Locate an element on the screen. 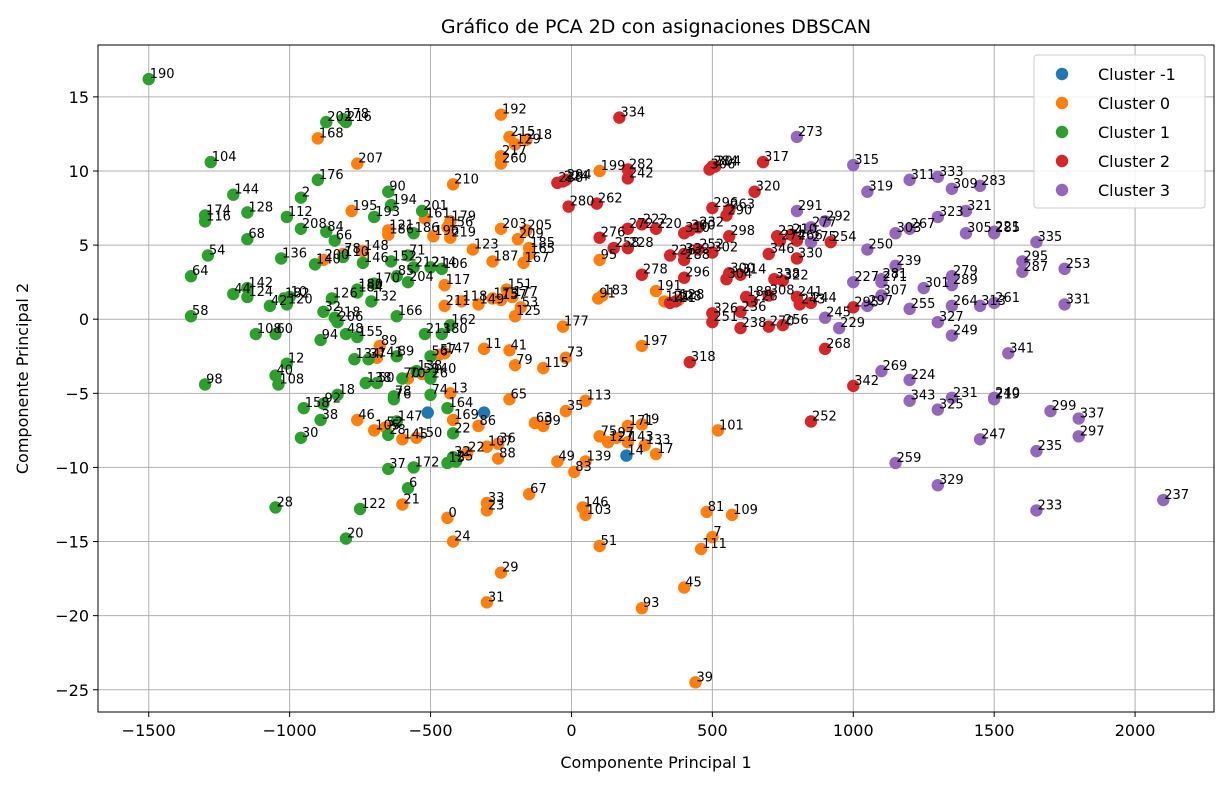  point-label: 128 is located at coordinates (260, 207).